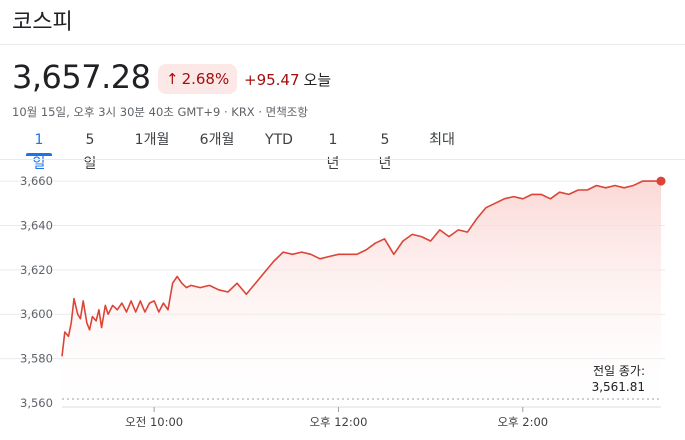 The image size is (685, 440). I want to click on tab-1y: 1년, so click(333, 152).